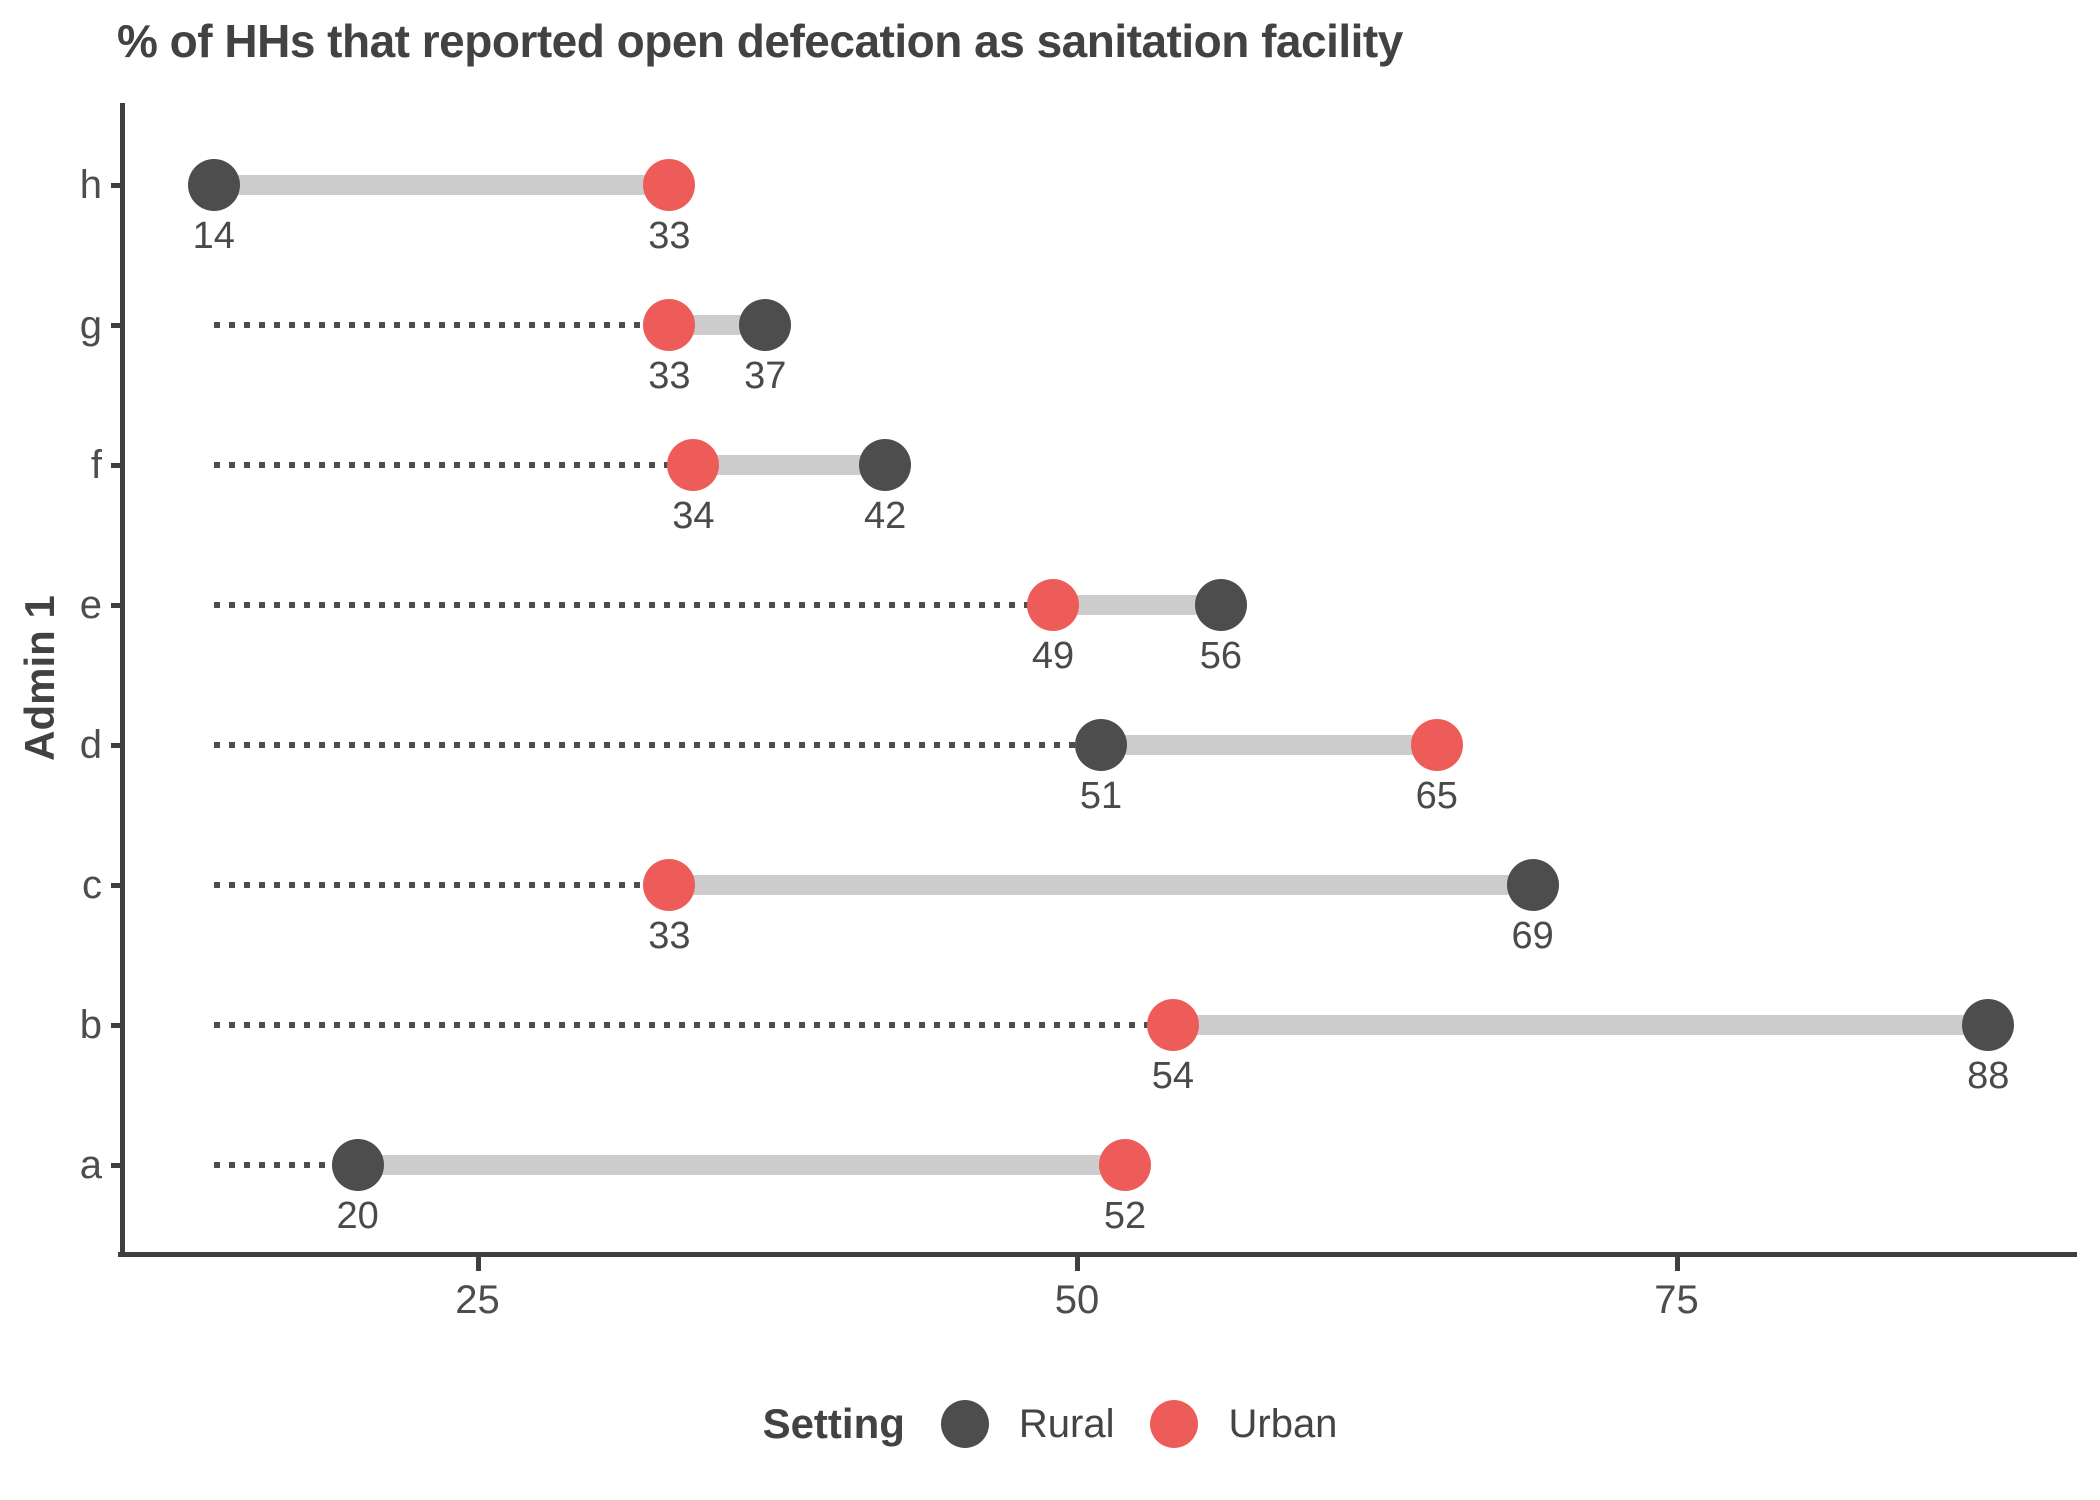 The width and height of the screenshot is (2100, 1500). Describe the element at coordinates (885, 516) in the screenshot. I see `value-label: 42` at that location.